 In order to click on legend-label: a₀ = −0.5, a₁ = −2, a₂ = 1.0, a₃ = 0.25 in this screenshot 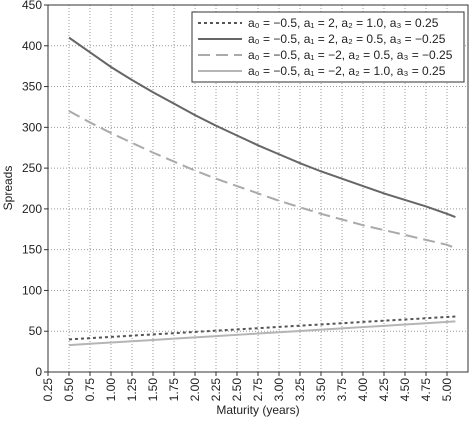, I will do `click(347, 71)`.